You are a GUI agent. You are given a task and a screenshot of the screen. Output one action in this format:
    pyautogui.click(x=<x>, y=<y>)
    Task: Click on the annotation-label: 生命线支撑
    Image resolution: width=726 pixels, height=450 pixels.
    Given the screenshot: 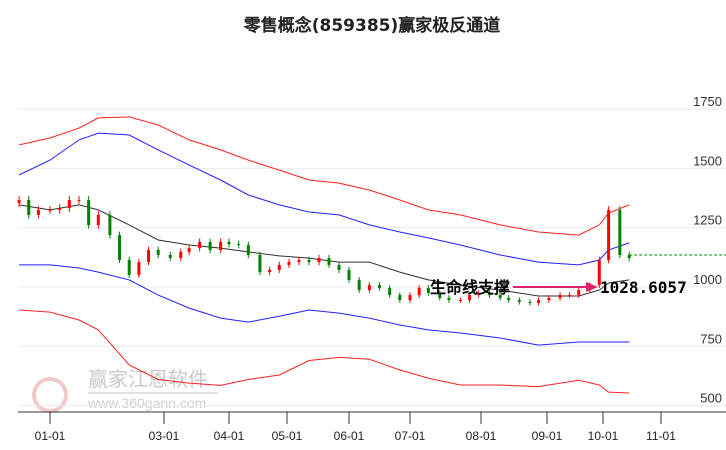 What is the action you would take?
    pyautogui.click(x=470, y=287)
    